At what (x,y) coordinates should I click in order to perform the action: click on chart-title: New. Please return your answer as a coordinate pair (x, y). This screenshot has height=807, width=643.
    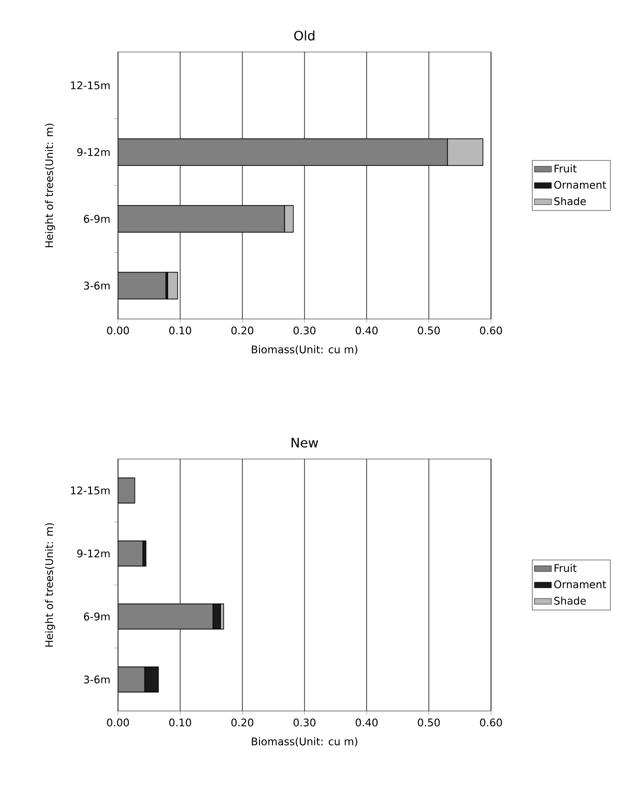
    Looking at the image, I should click on (305, 443).